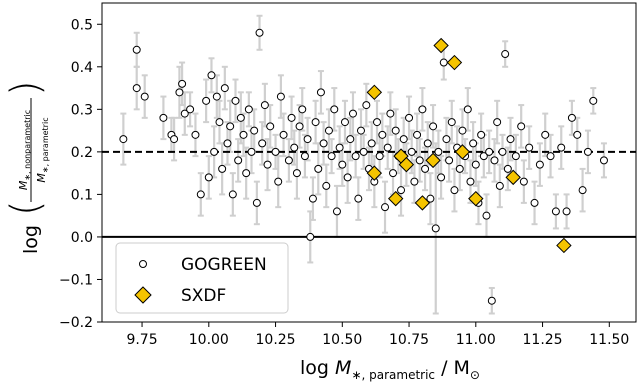 The width and height of the screenshot is (638, 386). What do you see at coordinates (209, 340) in the screenshot?
I see `x-tick-label: 10.00` at bounding box center [209, 340].